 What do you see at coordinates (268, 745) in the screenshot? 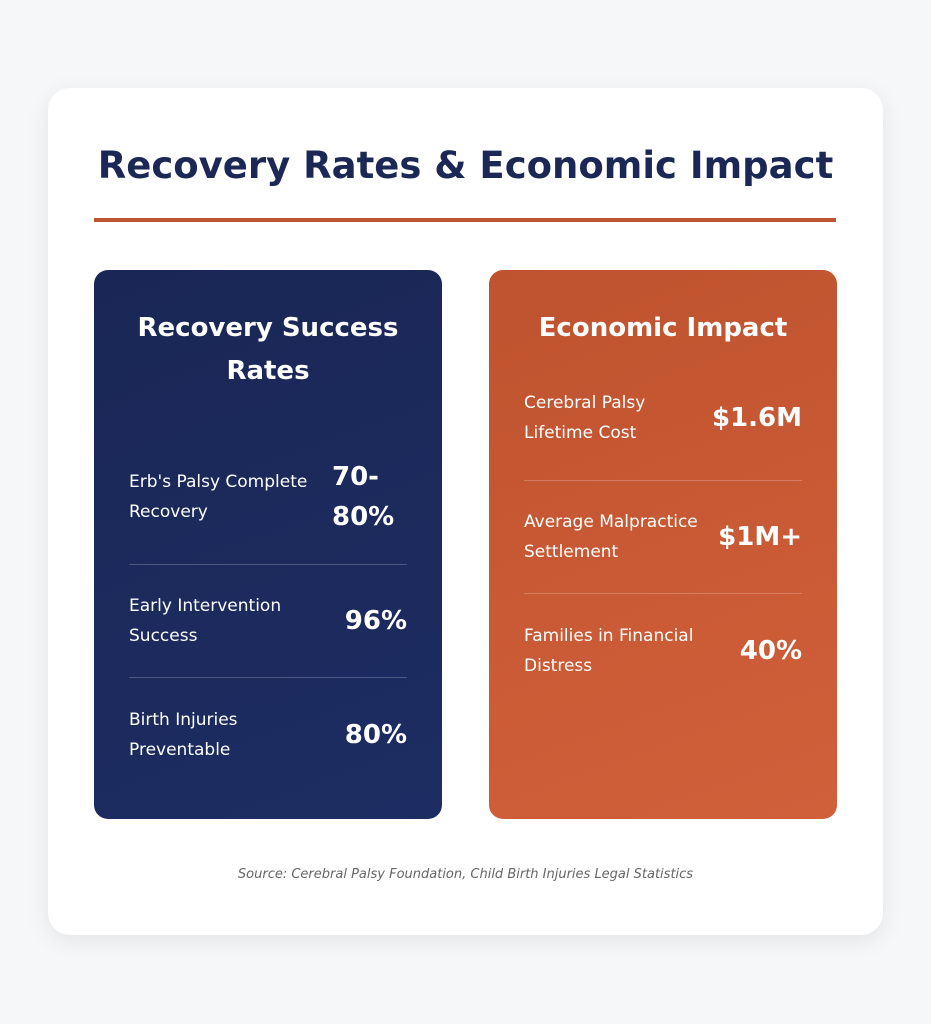
I see `stat-row-birth-injuries: Birth Injuries Preventable 80%` at bounding box center [268, 745].